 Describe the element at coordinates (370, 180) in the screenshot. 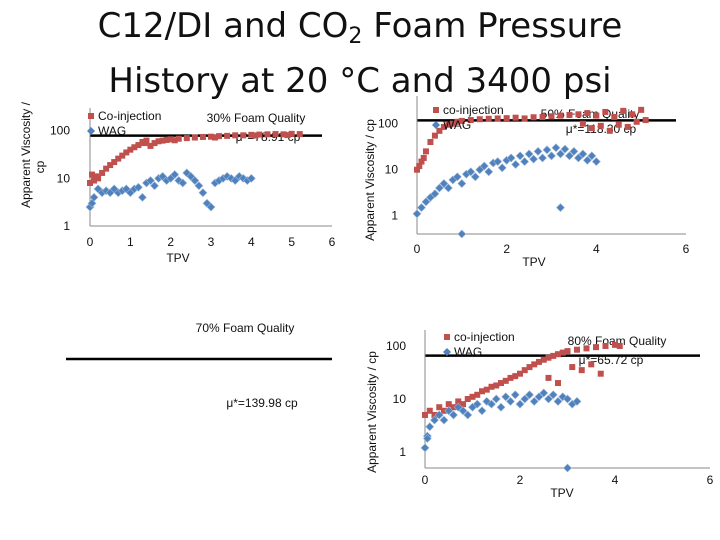

I see `chart-2-y-label: Apparent Viscosity / cp` at that location.